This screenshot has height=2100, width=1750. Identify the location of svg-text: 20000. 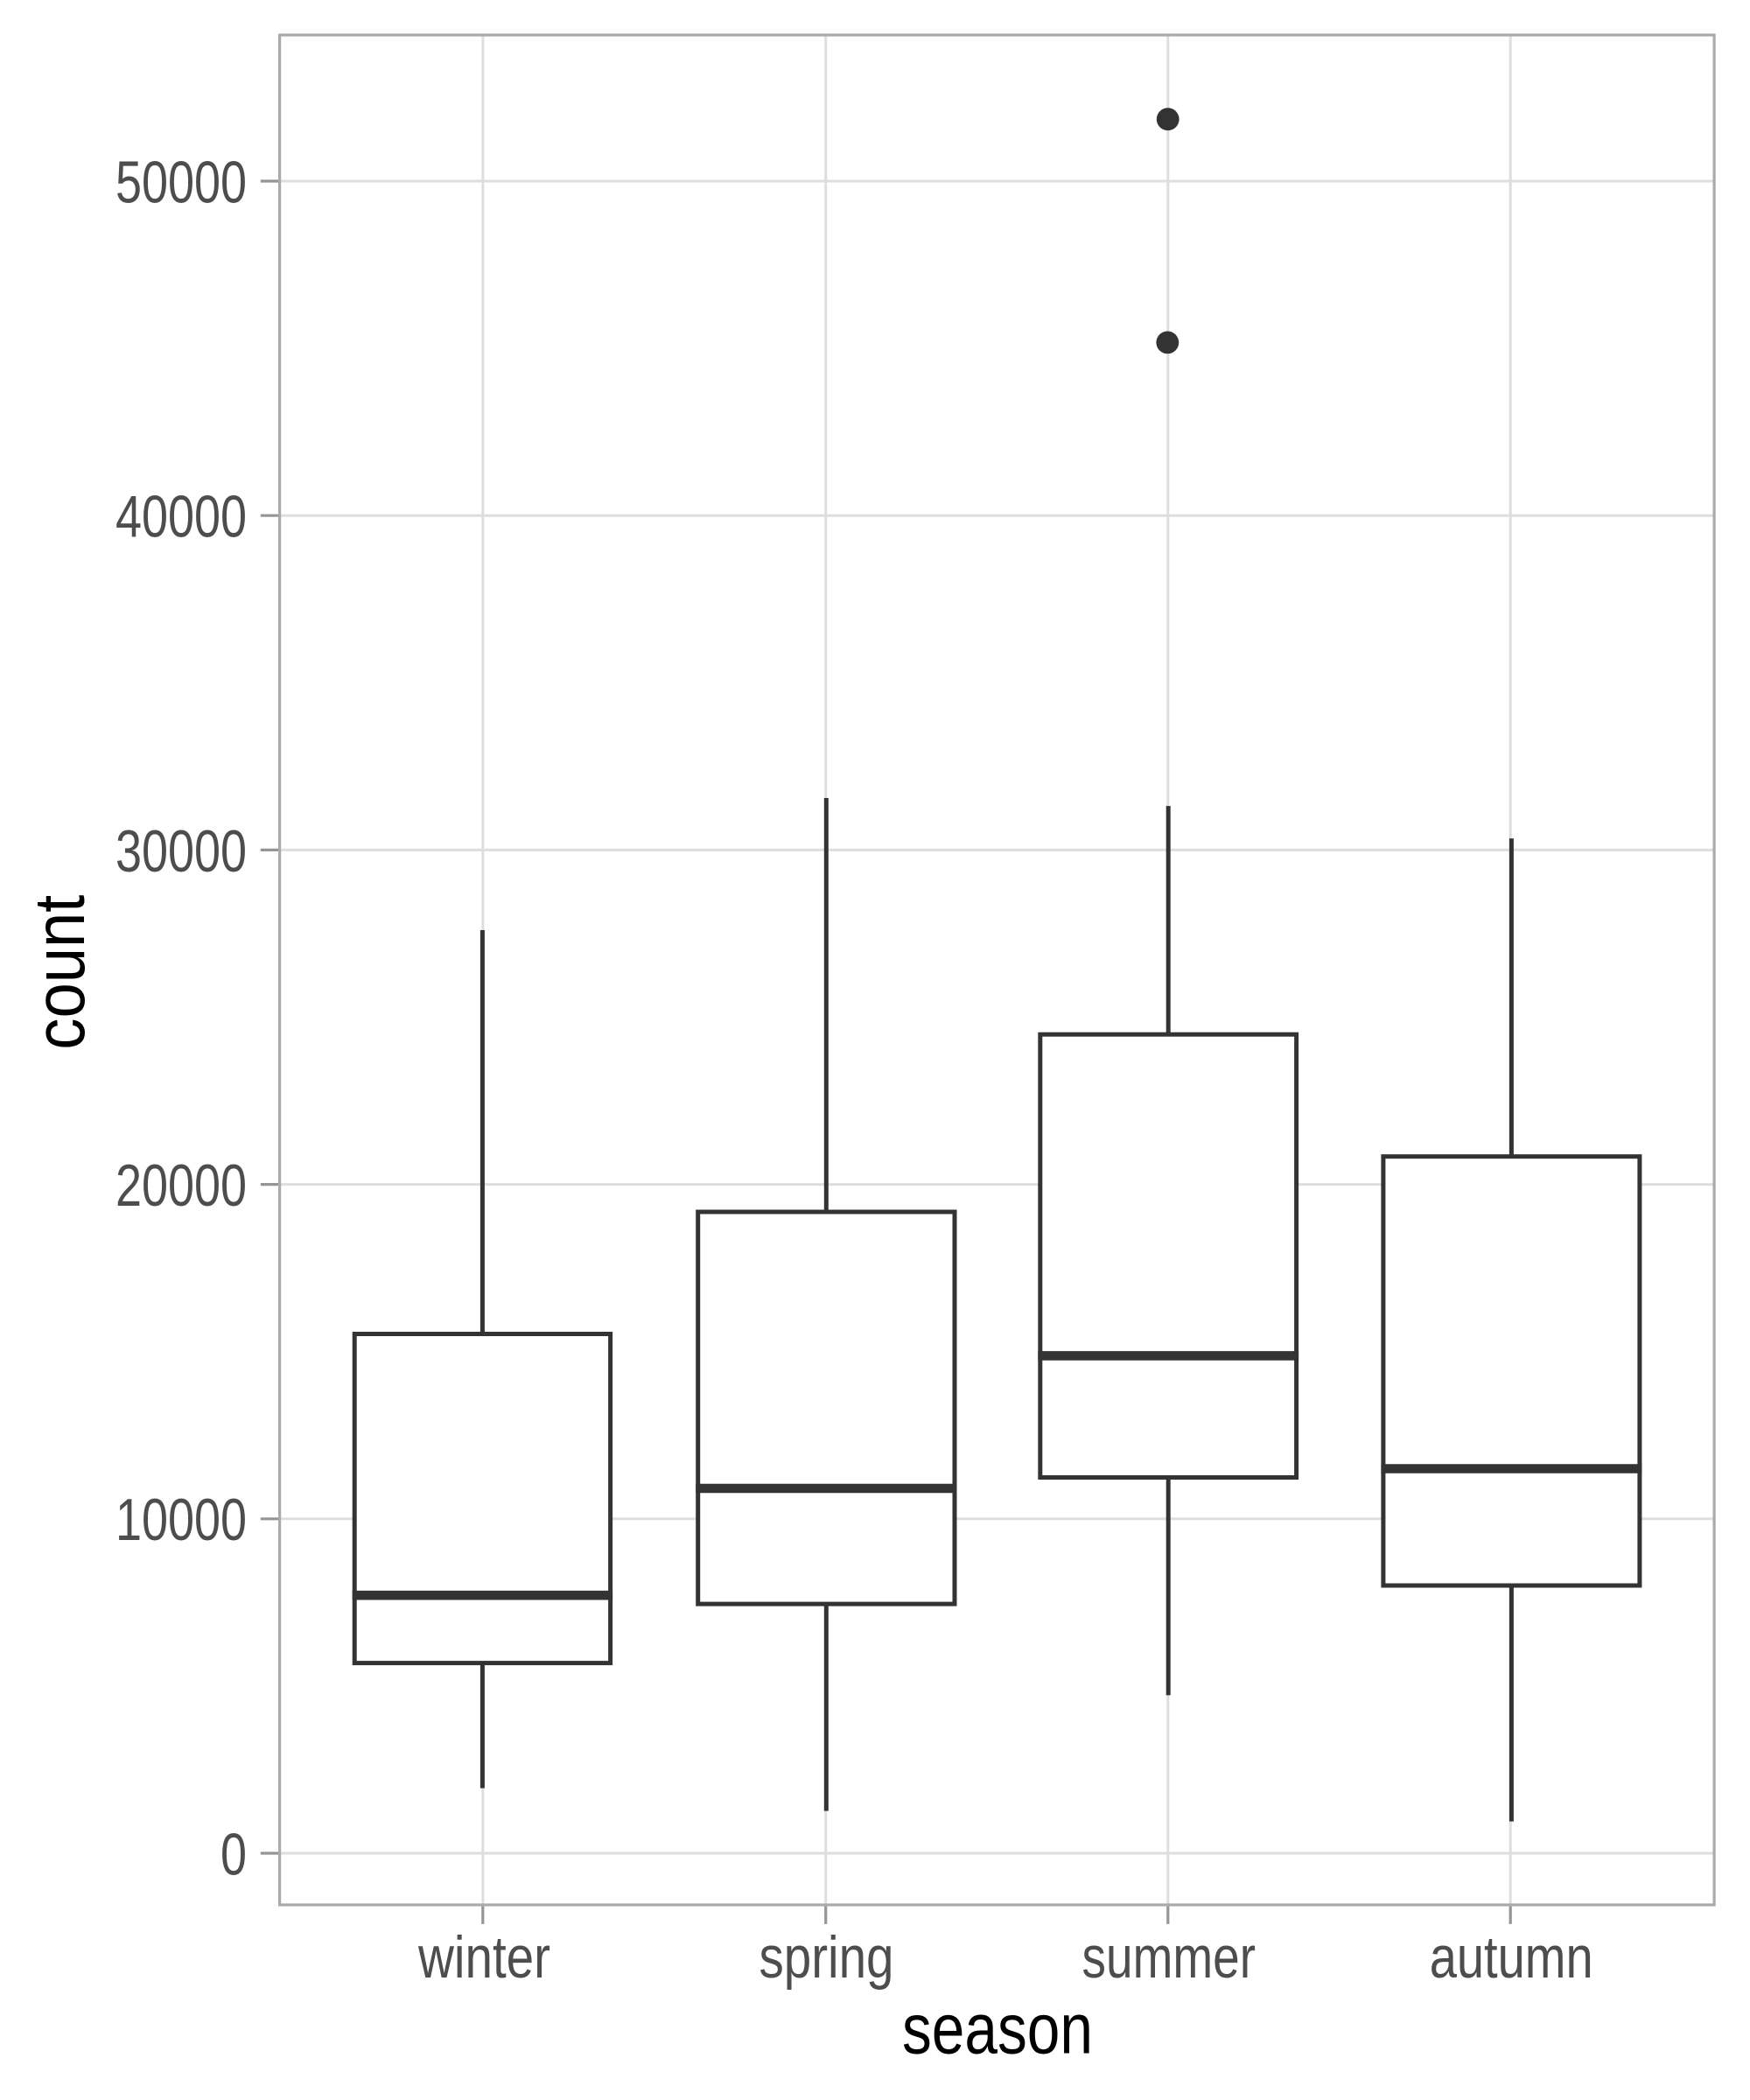
(181, 1185).